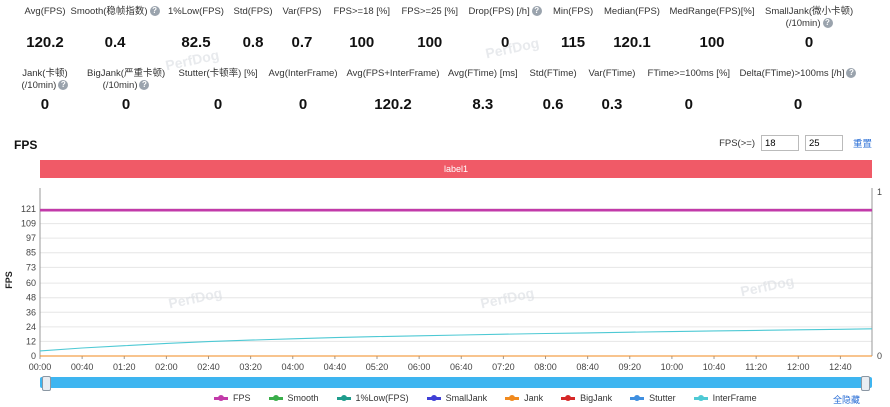  Describe the element at coordinates (45, 29) in the screenshot. I see `stat-item: Avg(FPS) 120.2` at that location.